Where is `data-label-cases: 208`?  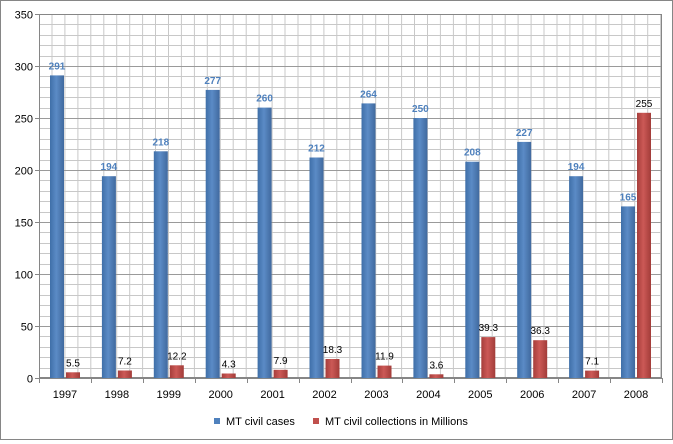
data-label-cases: 208 is located at coordinates (472, 153).